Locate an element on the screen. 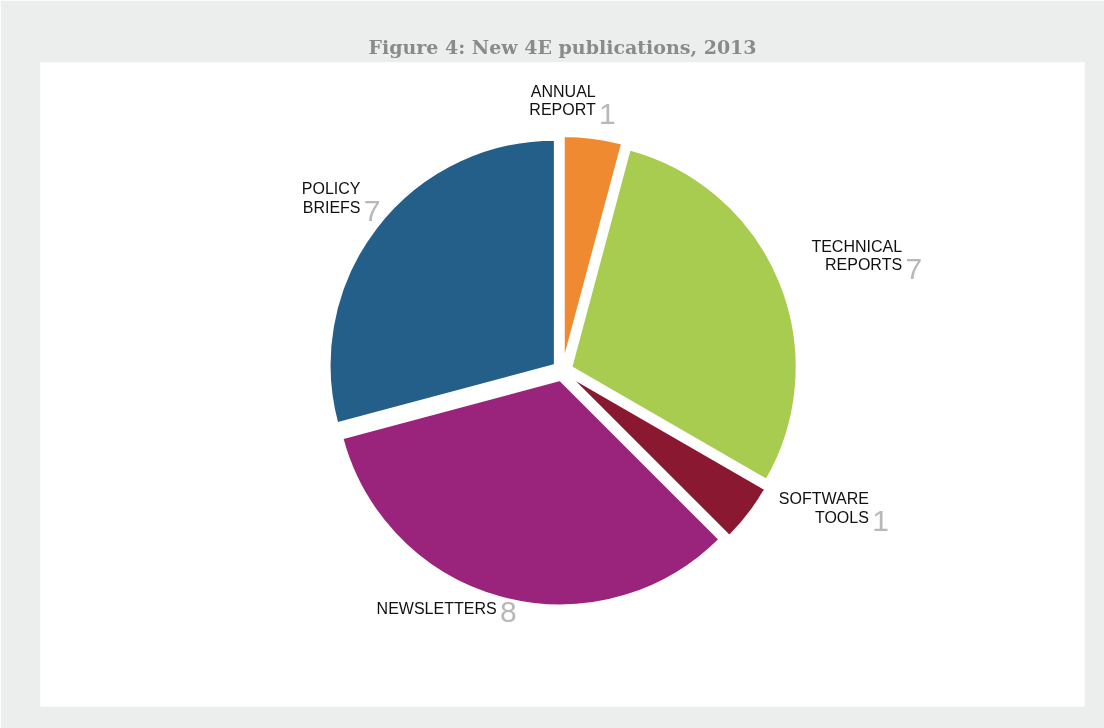 This screenshot has height=728, width=1104. slice-label: NEWSLETTERS is located at coordinates (436, 608).